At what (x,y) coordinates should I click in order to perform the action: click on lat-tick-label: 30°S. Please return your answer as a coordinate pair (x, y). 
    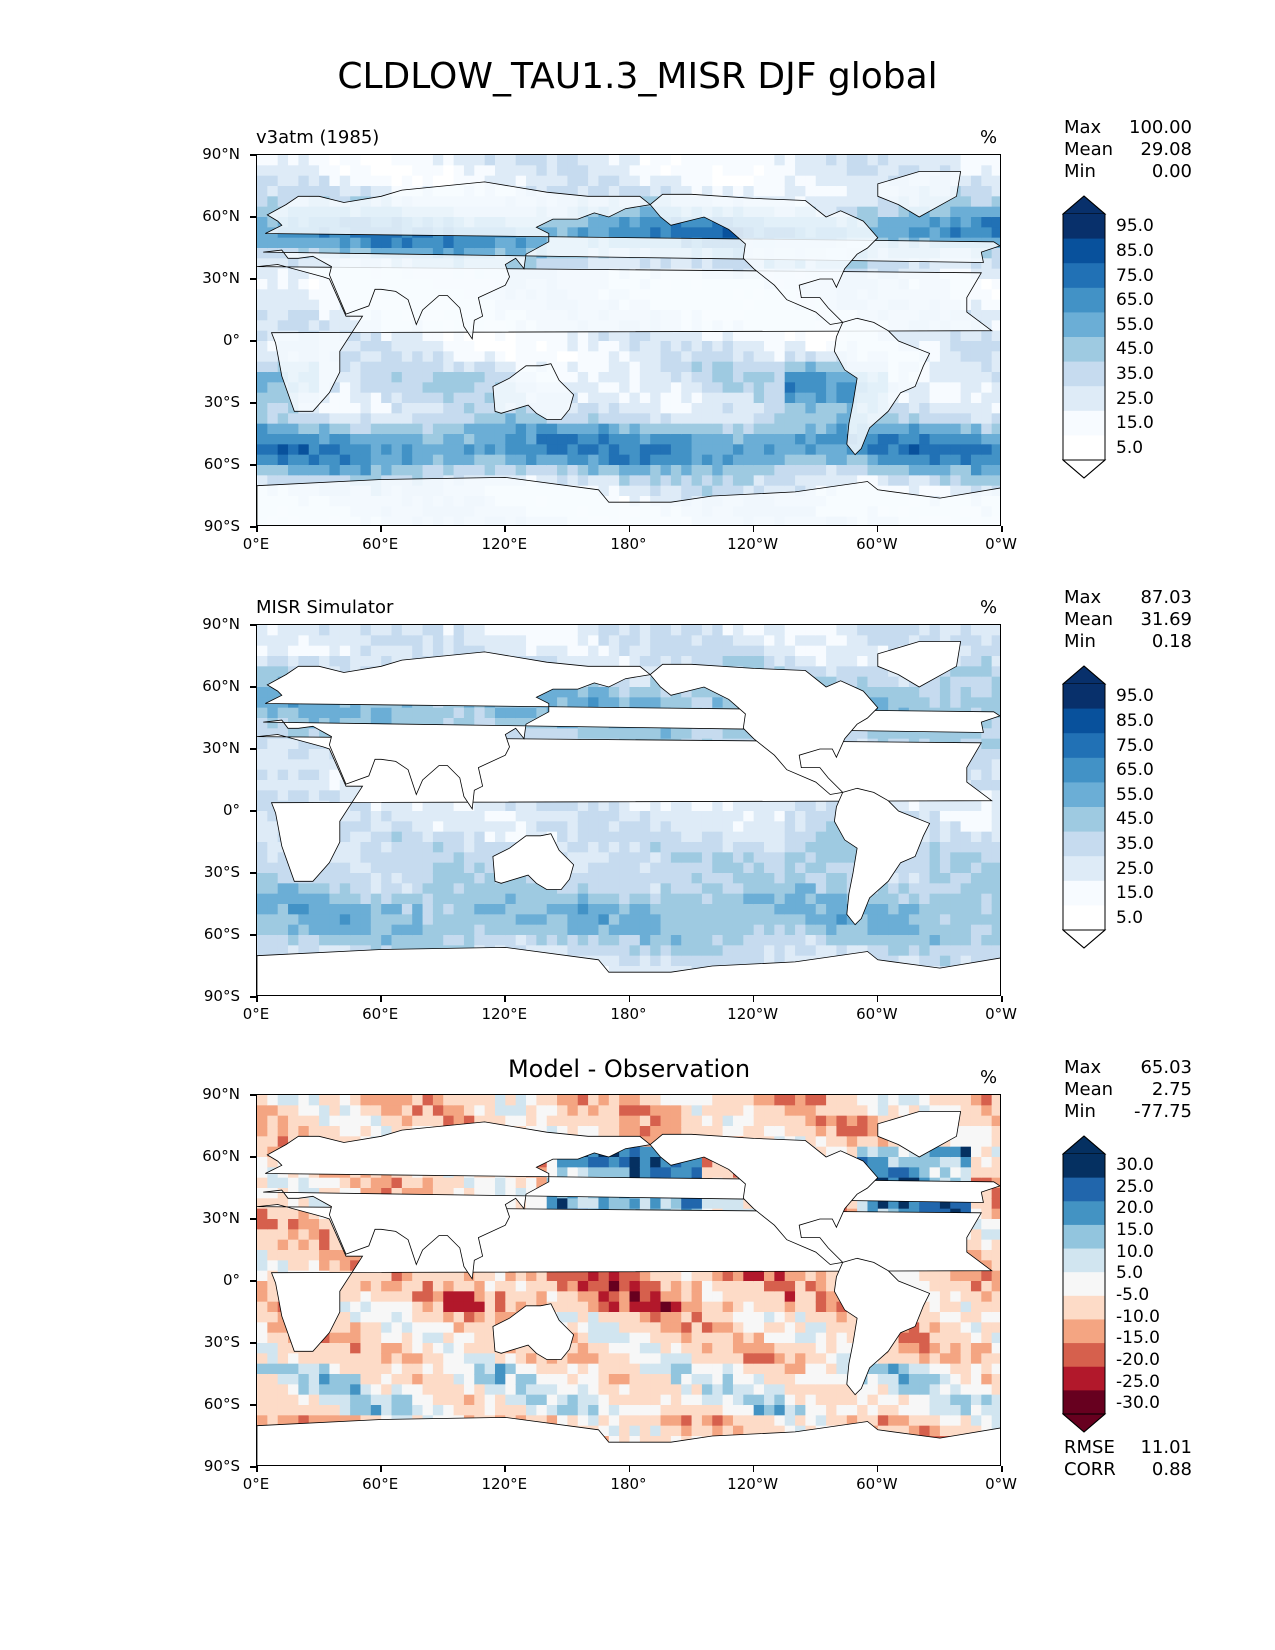
    Looking at the image, I should click on (221, 1342).